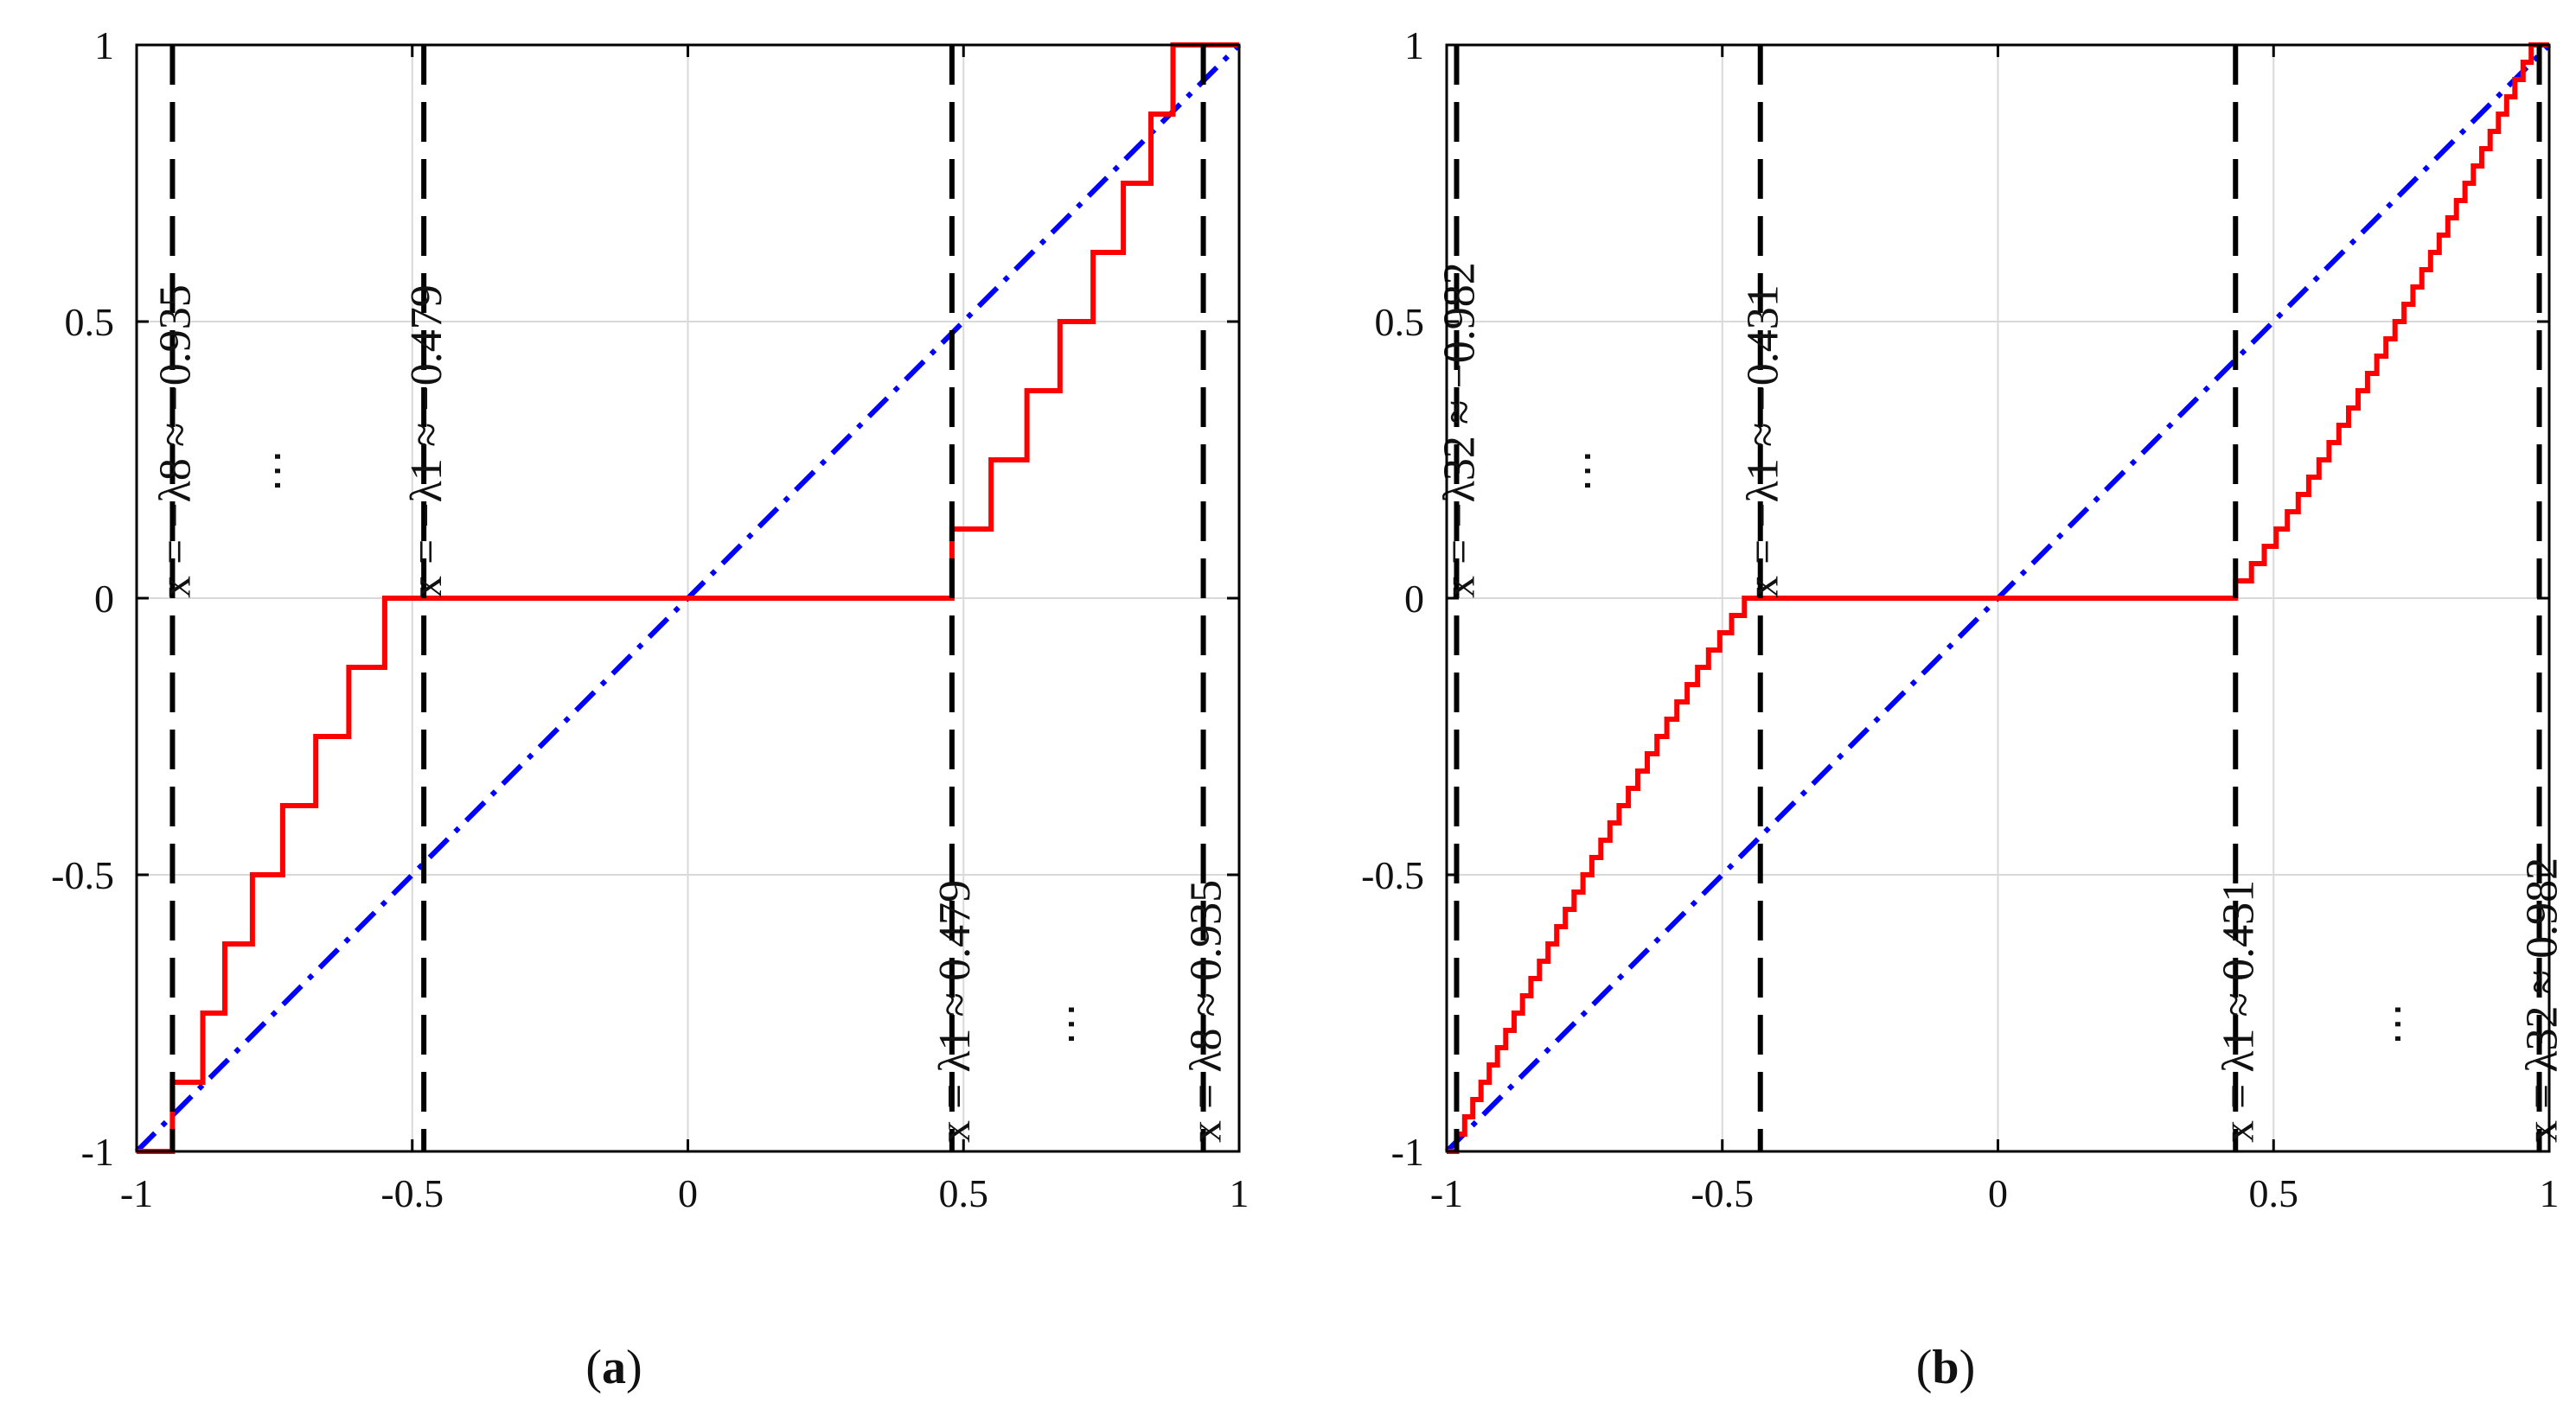 The width and height of the screenshot is (2576, 1409). I want to click on threshold-label: x = λ1 ≈ 0.431, so click(2238, 1012).